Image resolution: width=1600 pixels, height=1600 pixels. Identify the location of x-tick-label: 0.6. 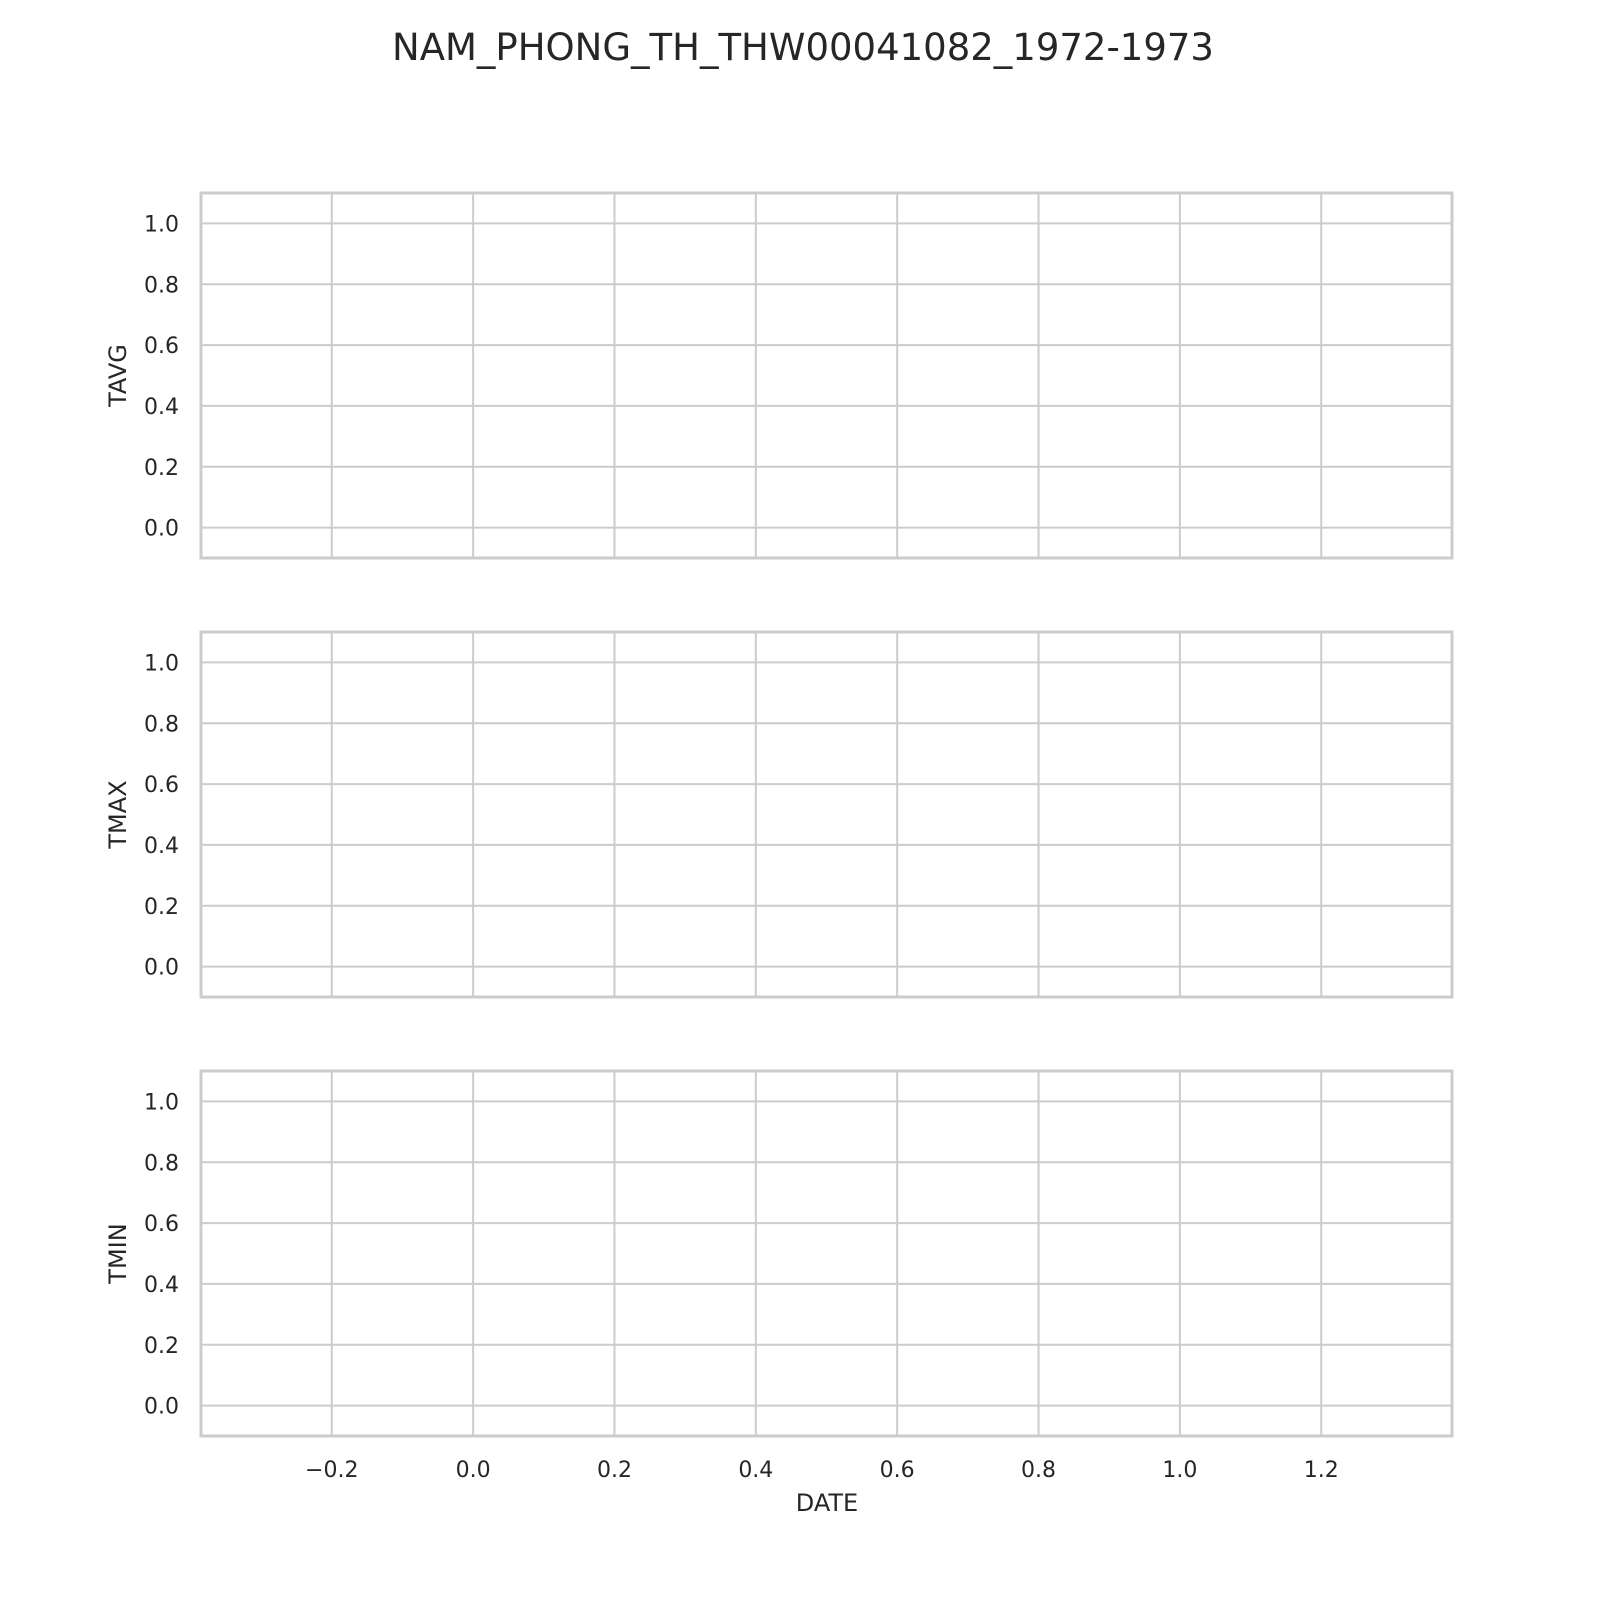
(897, 1470).